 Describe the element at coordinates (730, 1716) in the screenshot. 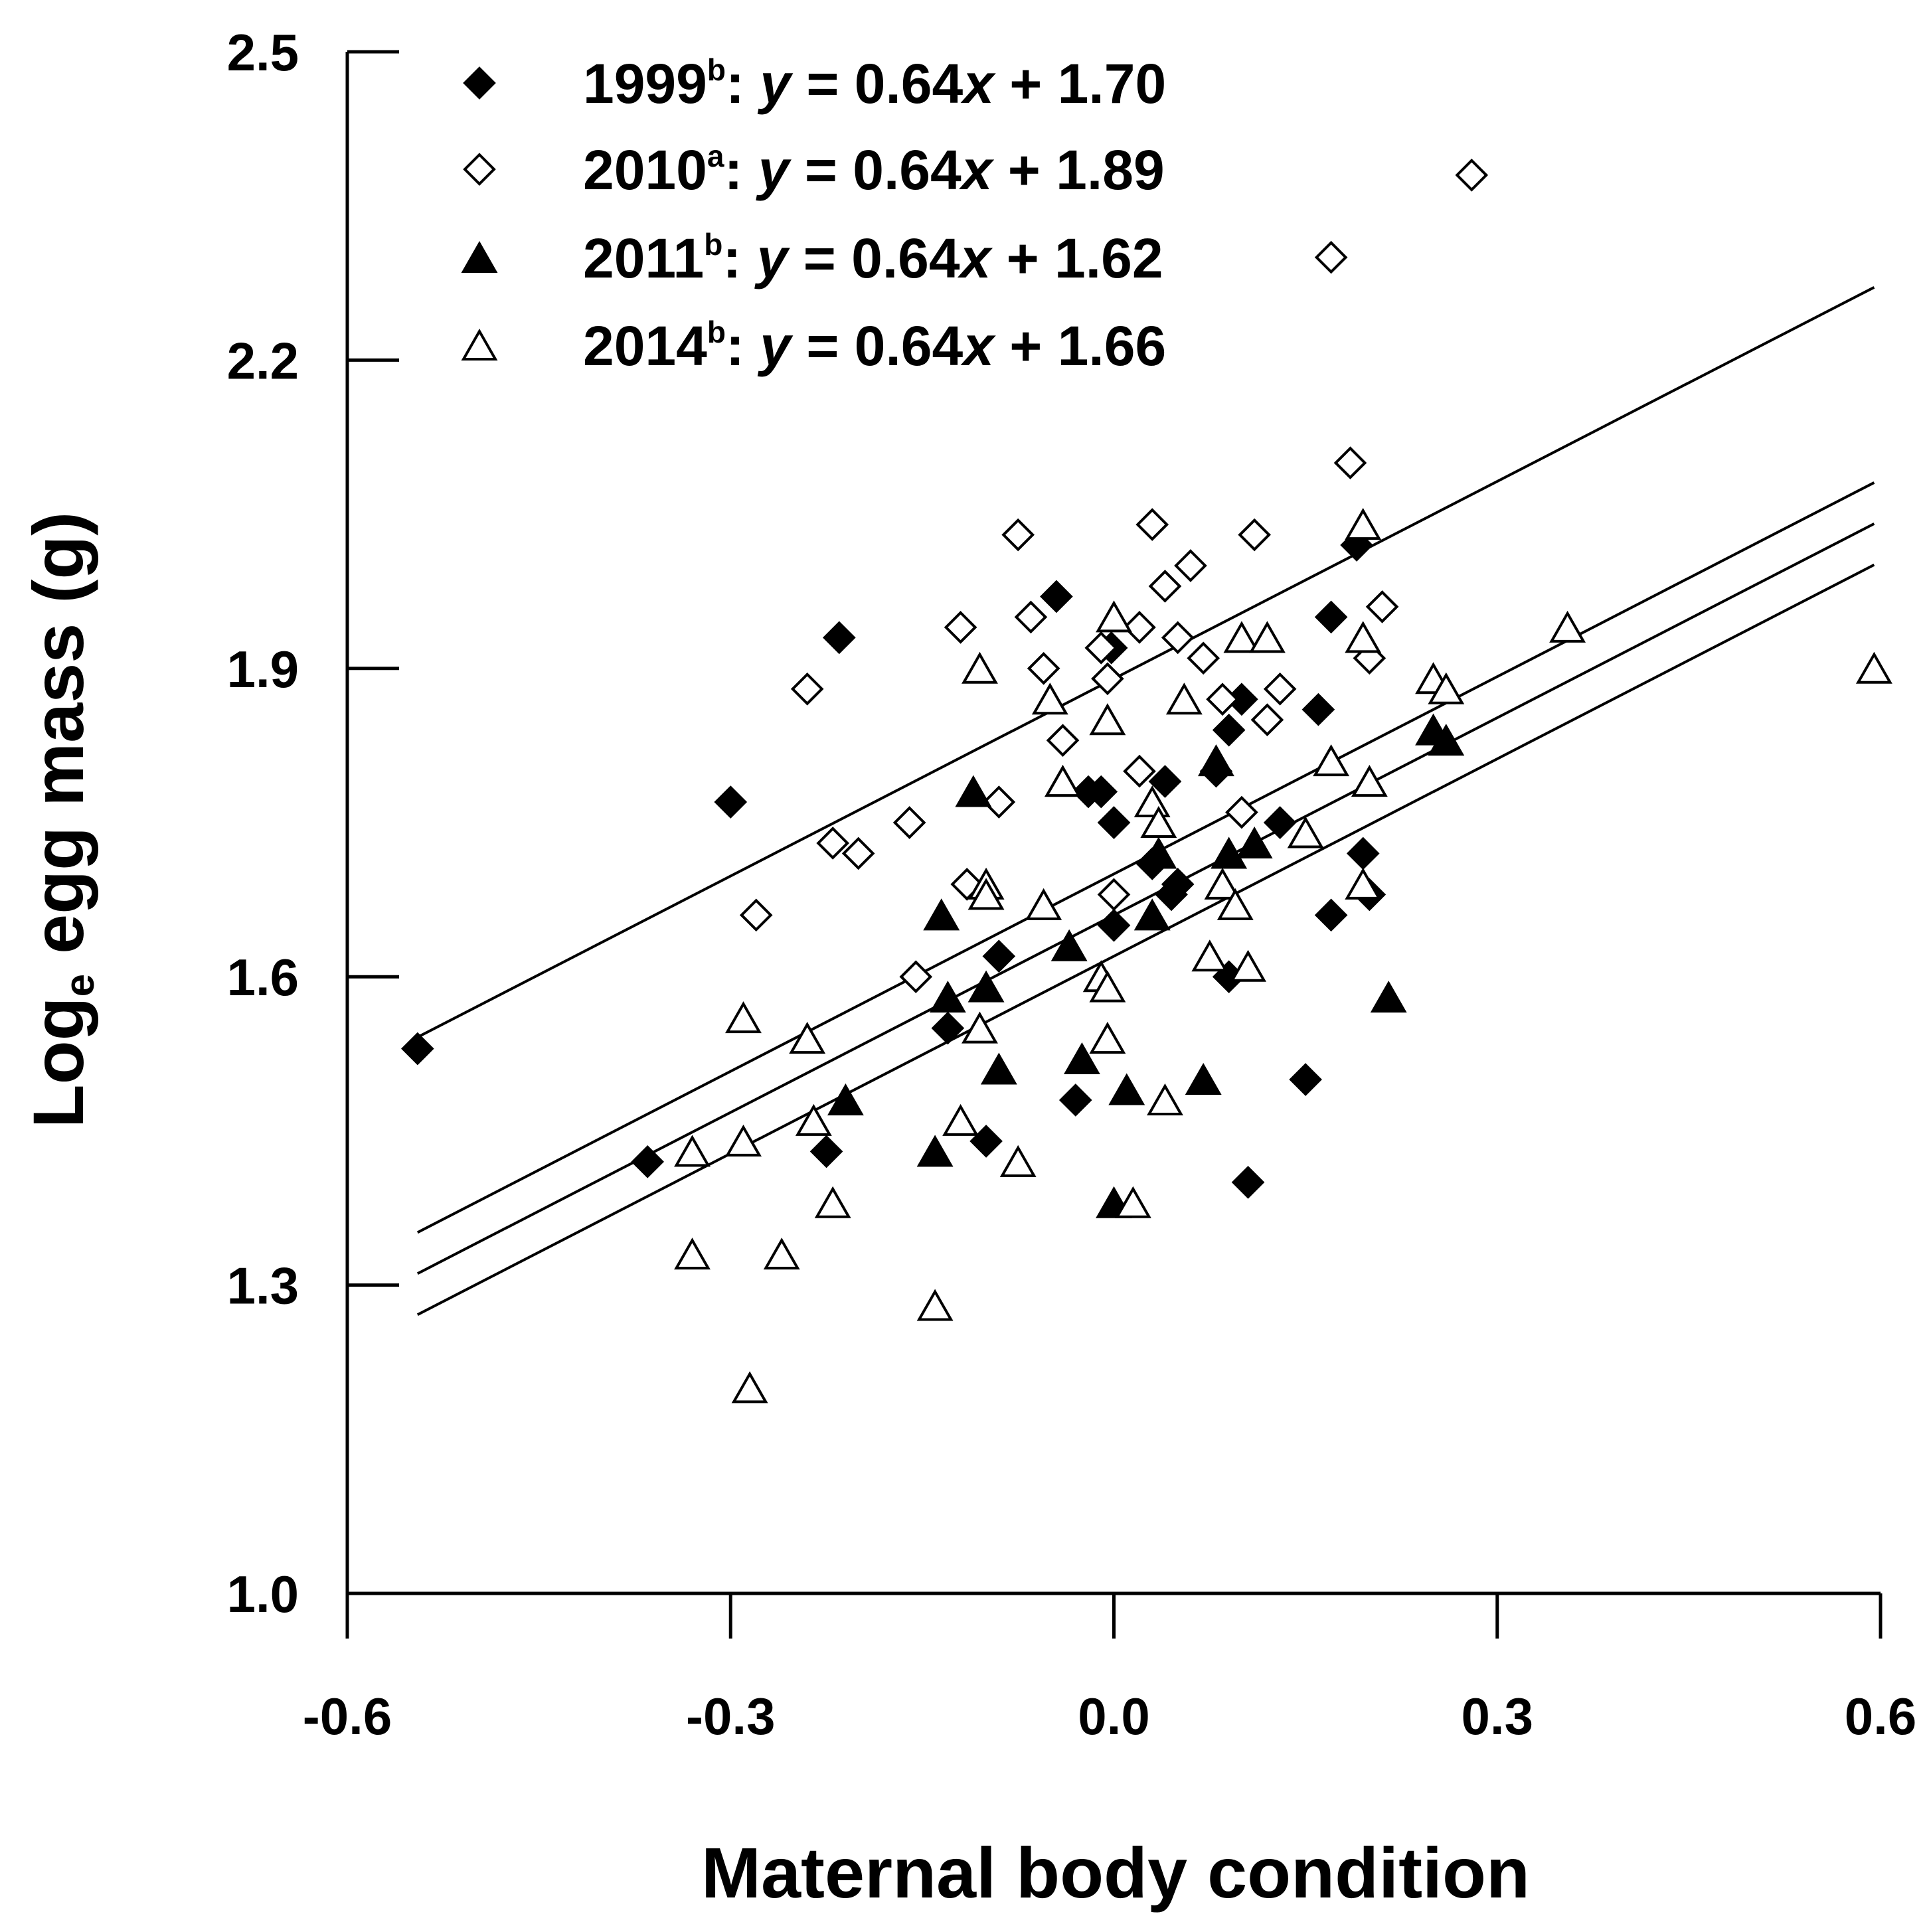

I see `x-tick-label: -0.3` at that location.